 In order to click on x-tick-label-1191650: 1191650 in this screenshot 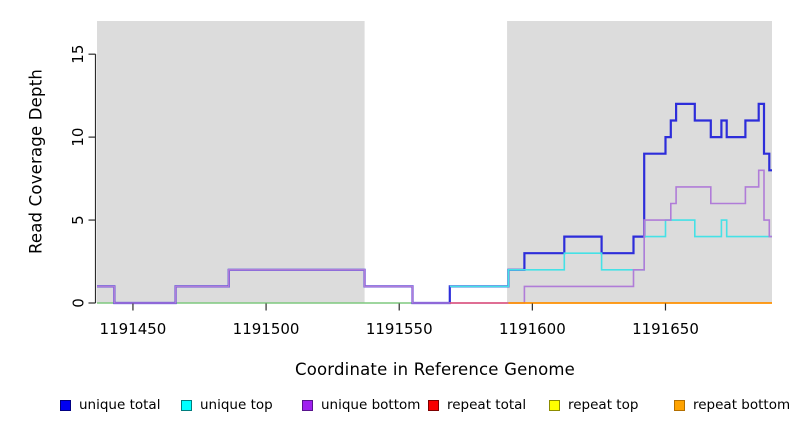, I will do `click(665, 329)`.